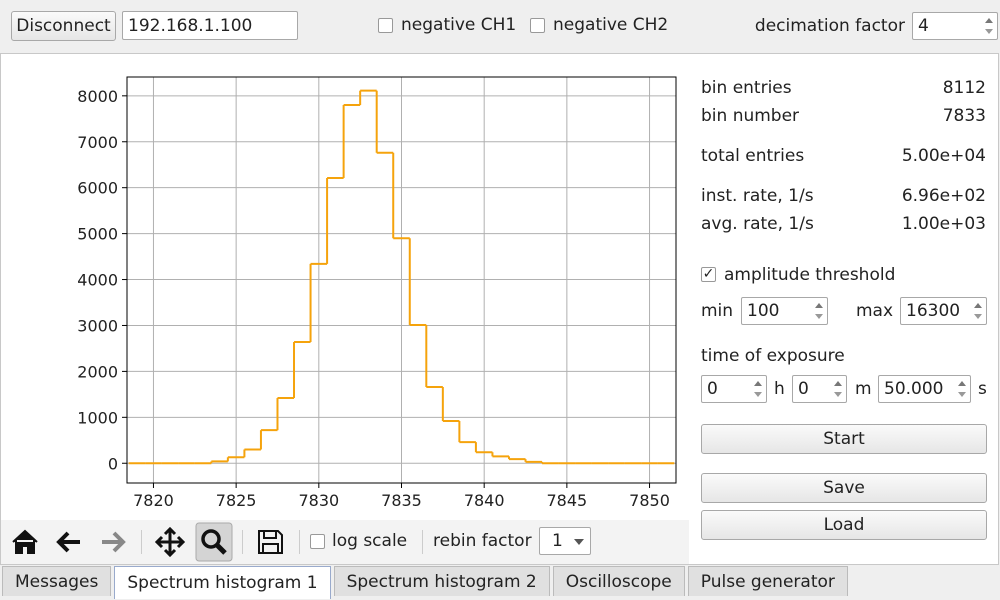 The image size is (1000, 600). Describe the element at coordinates (717, 311) in the screenshot. I see `min-label: min` at that location.